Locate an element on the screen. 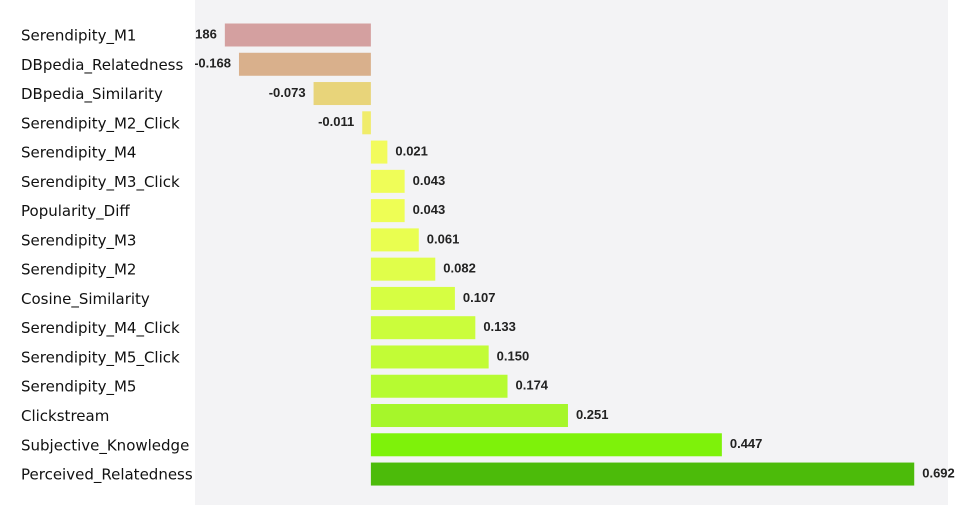 This screenshot has width=959, height=528. value-label: 0.150 is located at coordinates (513, 355).